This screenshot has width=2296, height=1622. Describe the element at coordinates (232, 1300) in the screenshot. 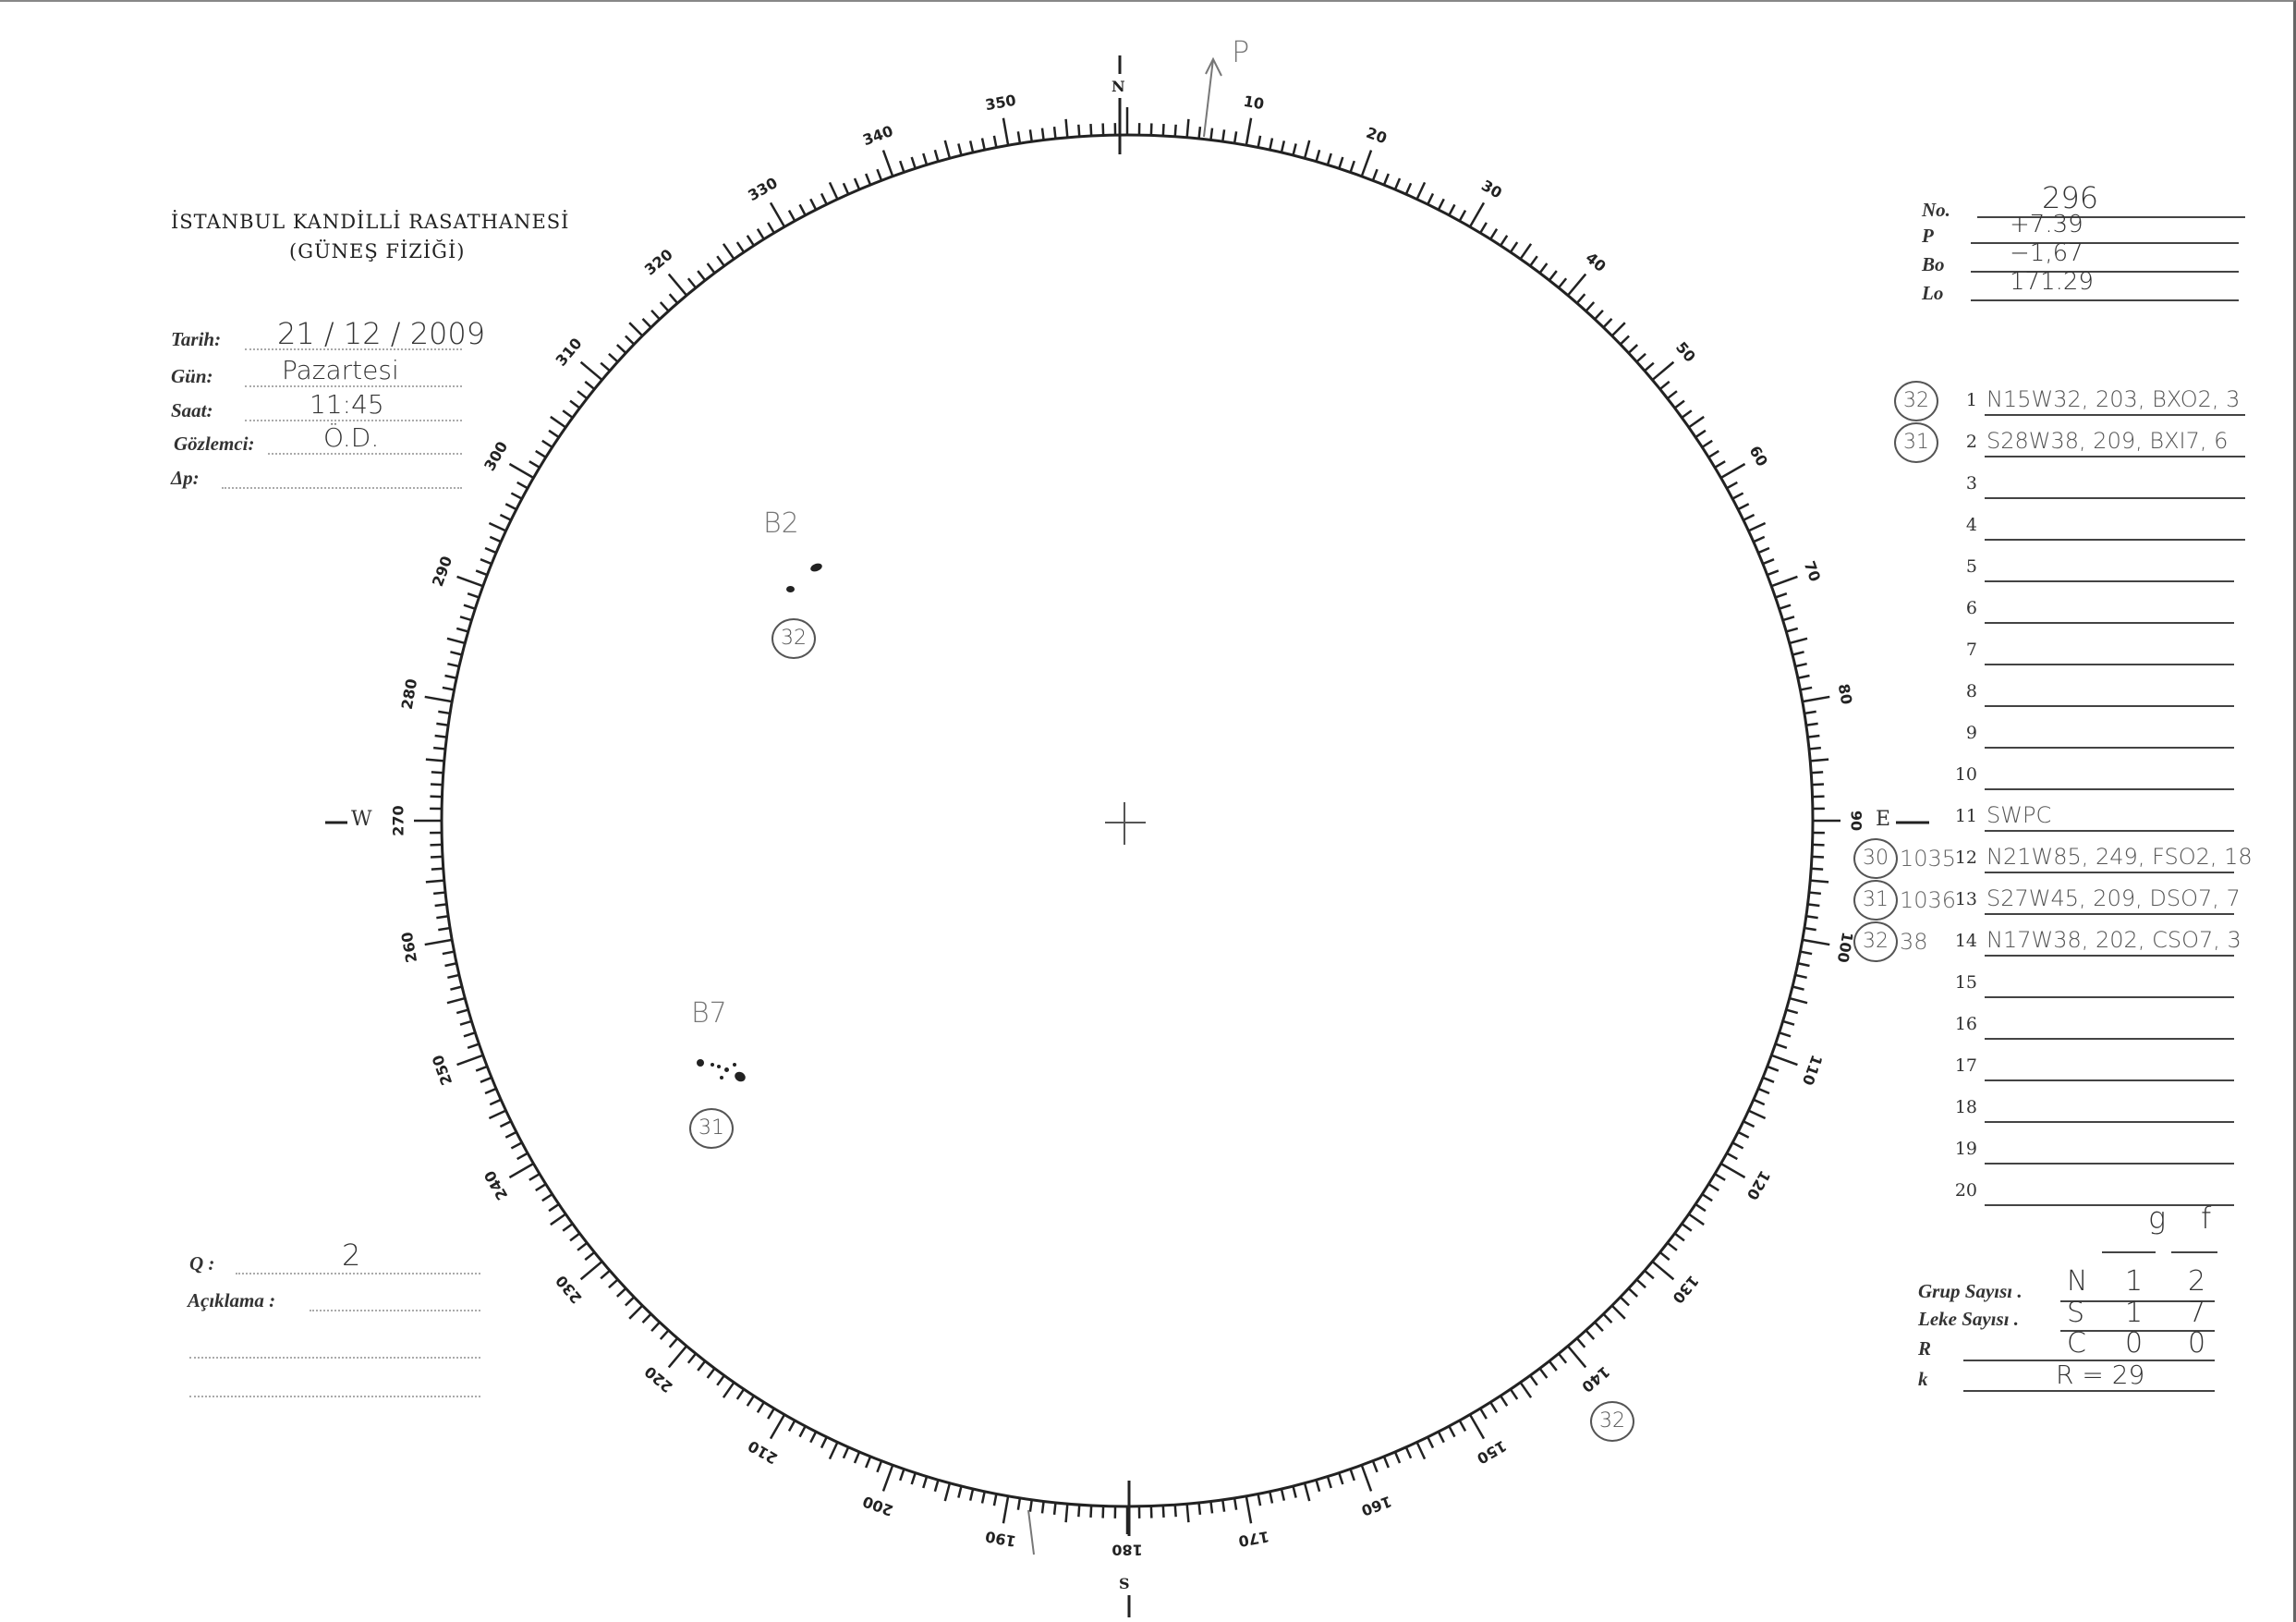

I see `note-label: Açıklama :` at that location.